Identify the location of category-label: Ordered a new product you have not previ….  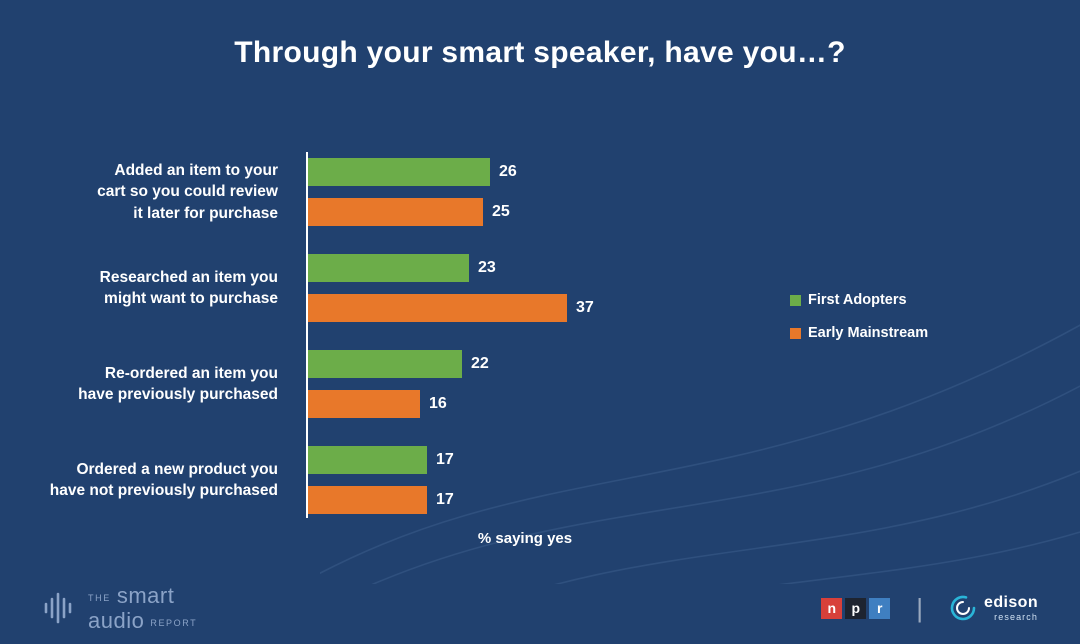
(163, 479).